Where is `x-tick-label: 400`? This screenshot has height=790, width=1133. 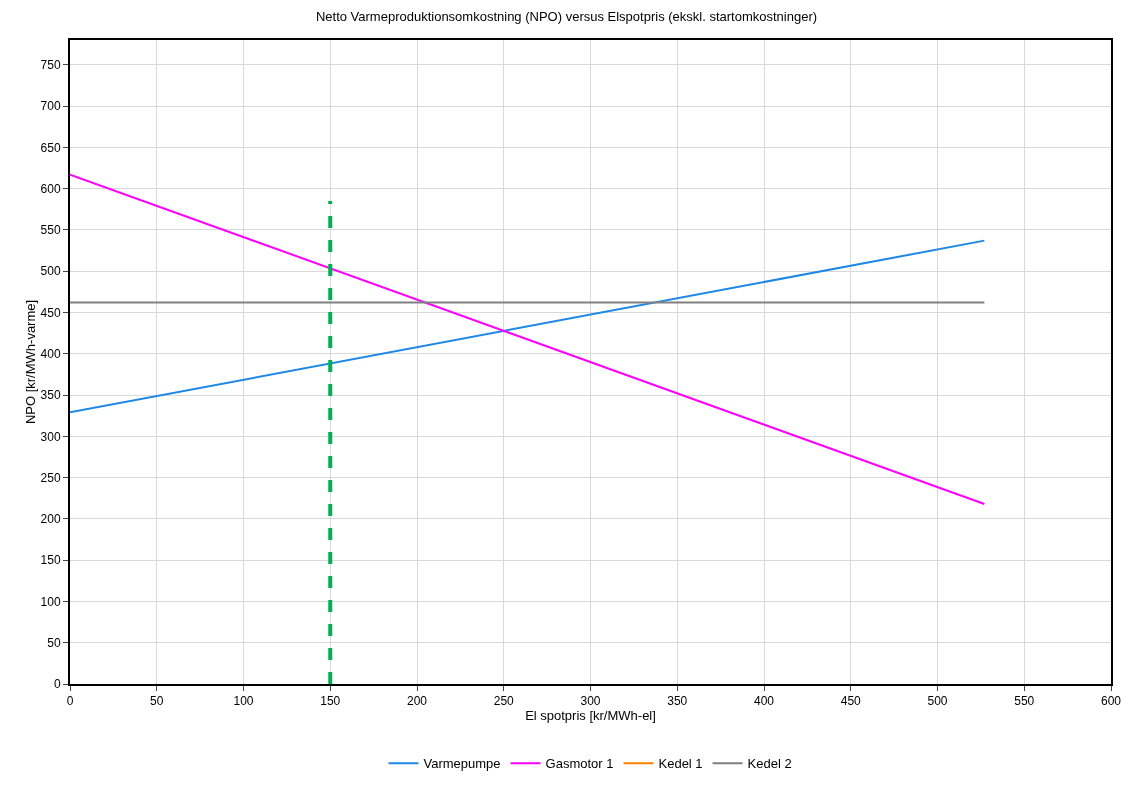 x-tick-label: 400 is located at coordinates (764, 701).